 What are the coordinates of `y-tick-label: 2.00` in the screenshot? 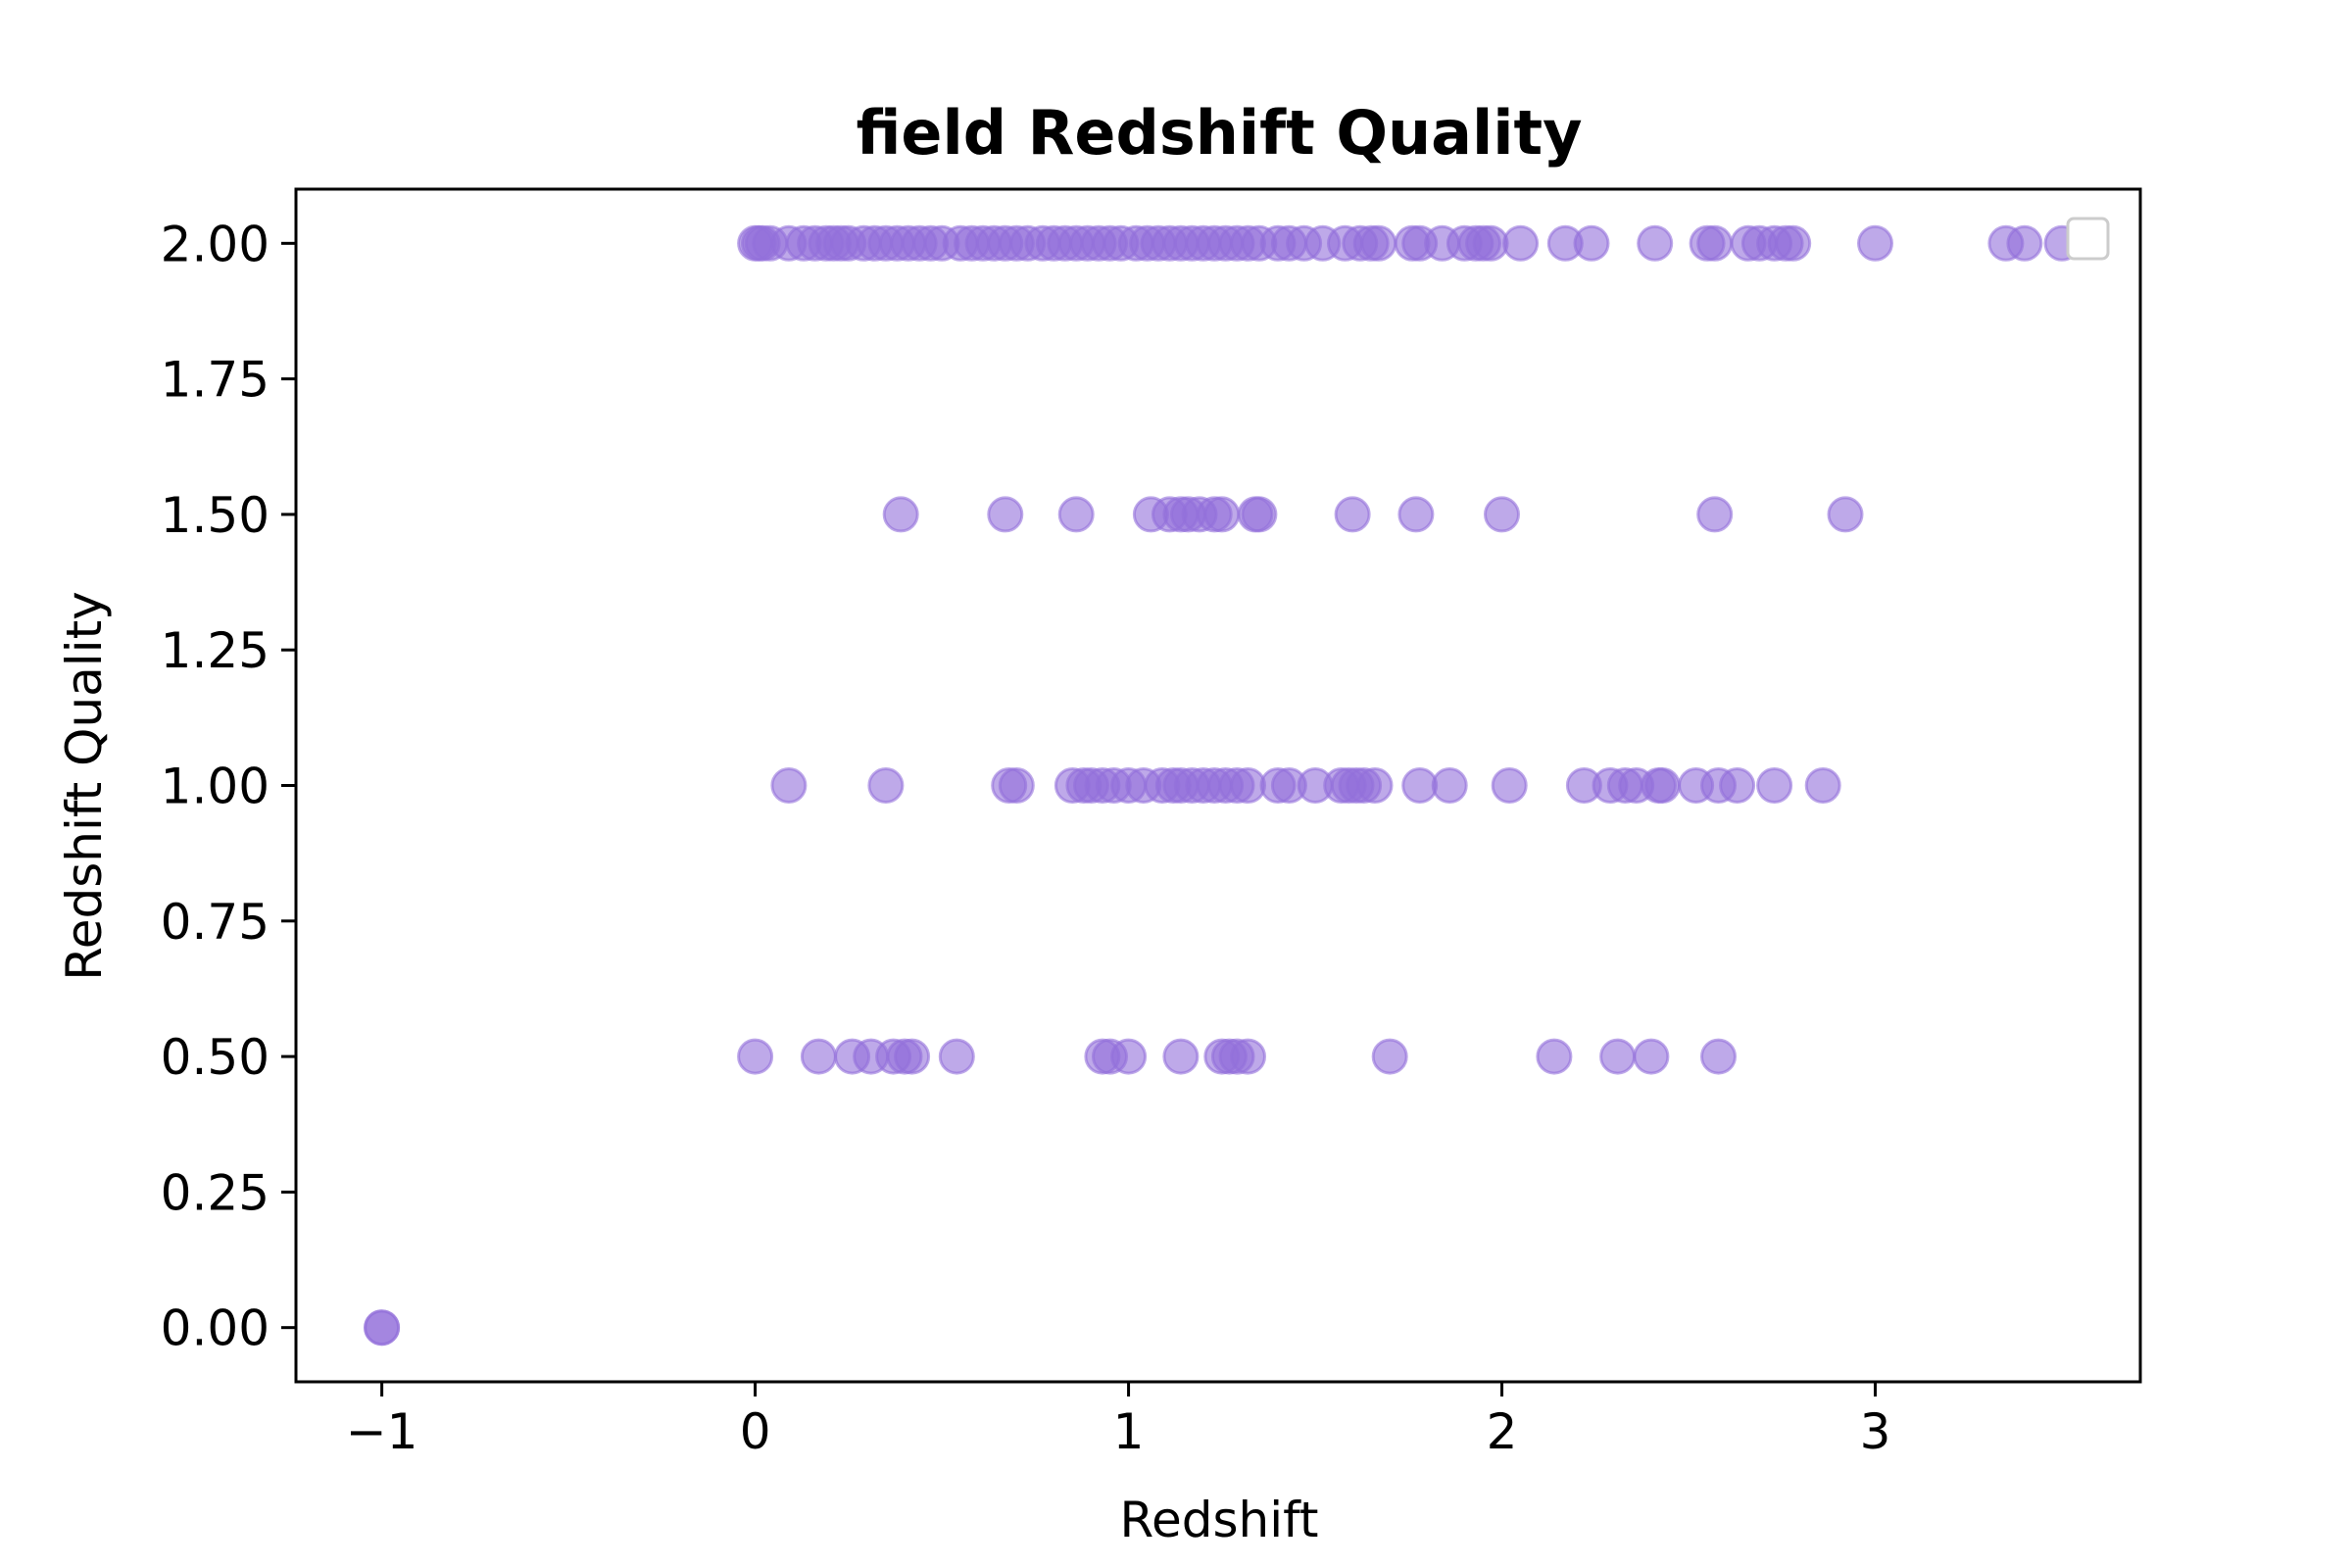 It's located at (215, 244).